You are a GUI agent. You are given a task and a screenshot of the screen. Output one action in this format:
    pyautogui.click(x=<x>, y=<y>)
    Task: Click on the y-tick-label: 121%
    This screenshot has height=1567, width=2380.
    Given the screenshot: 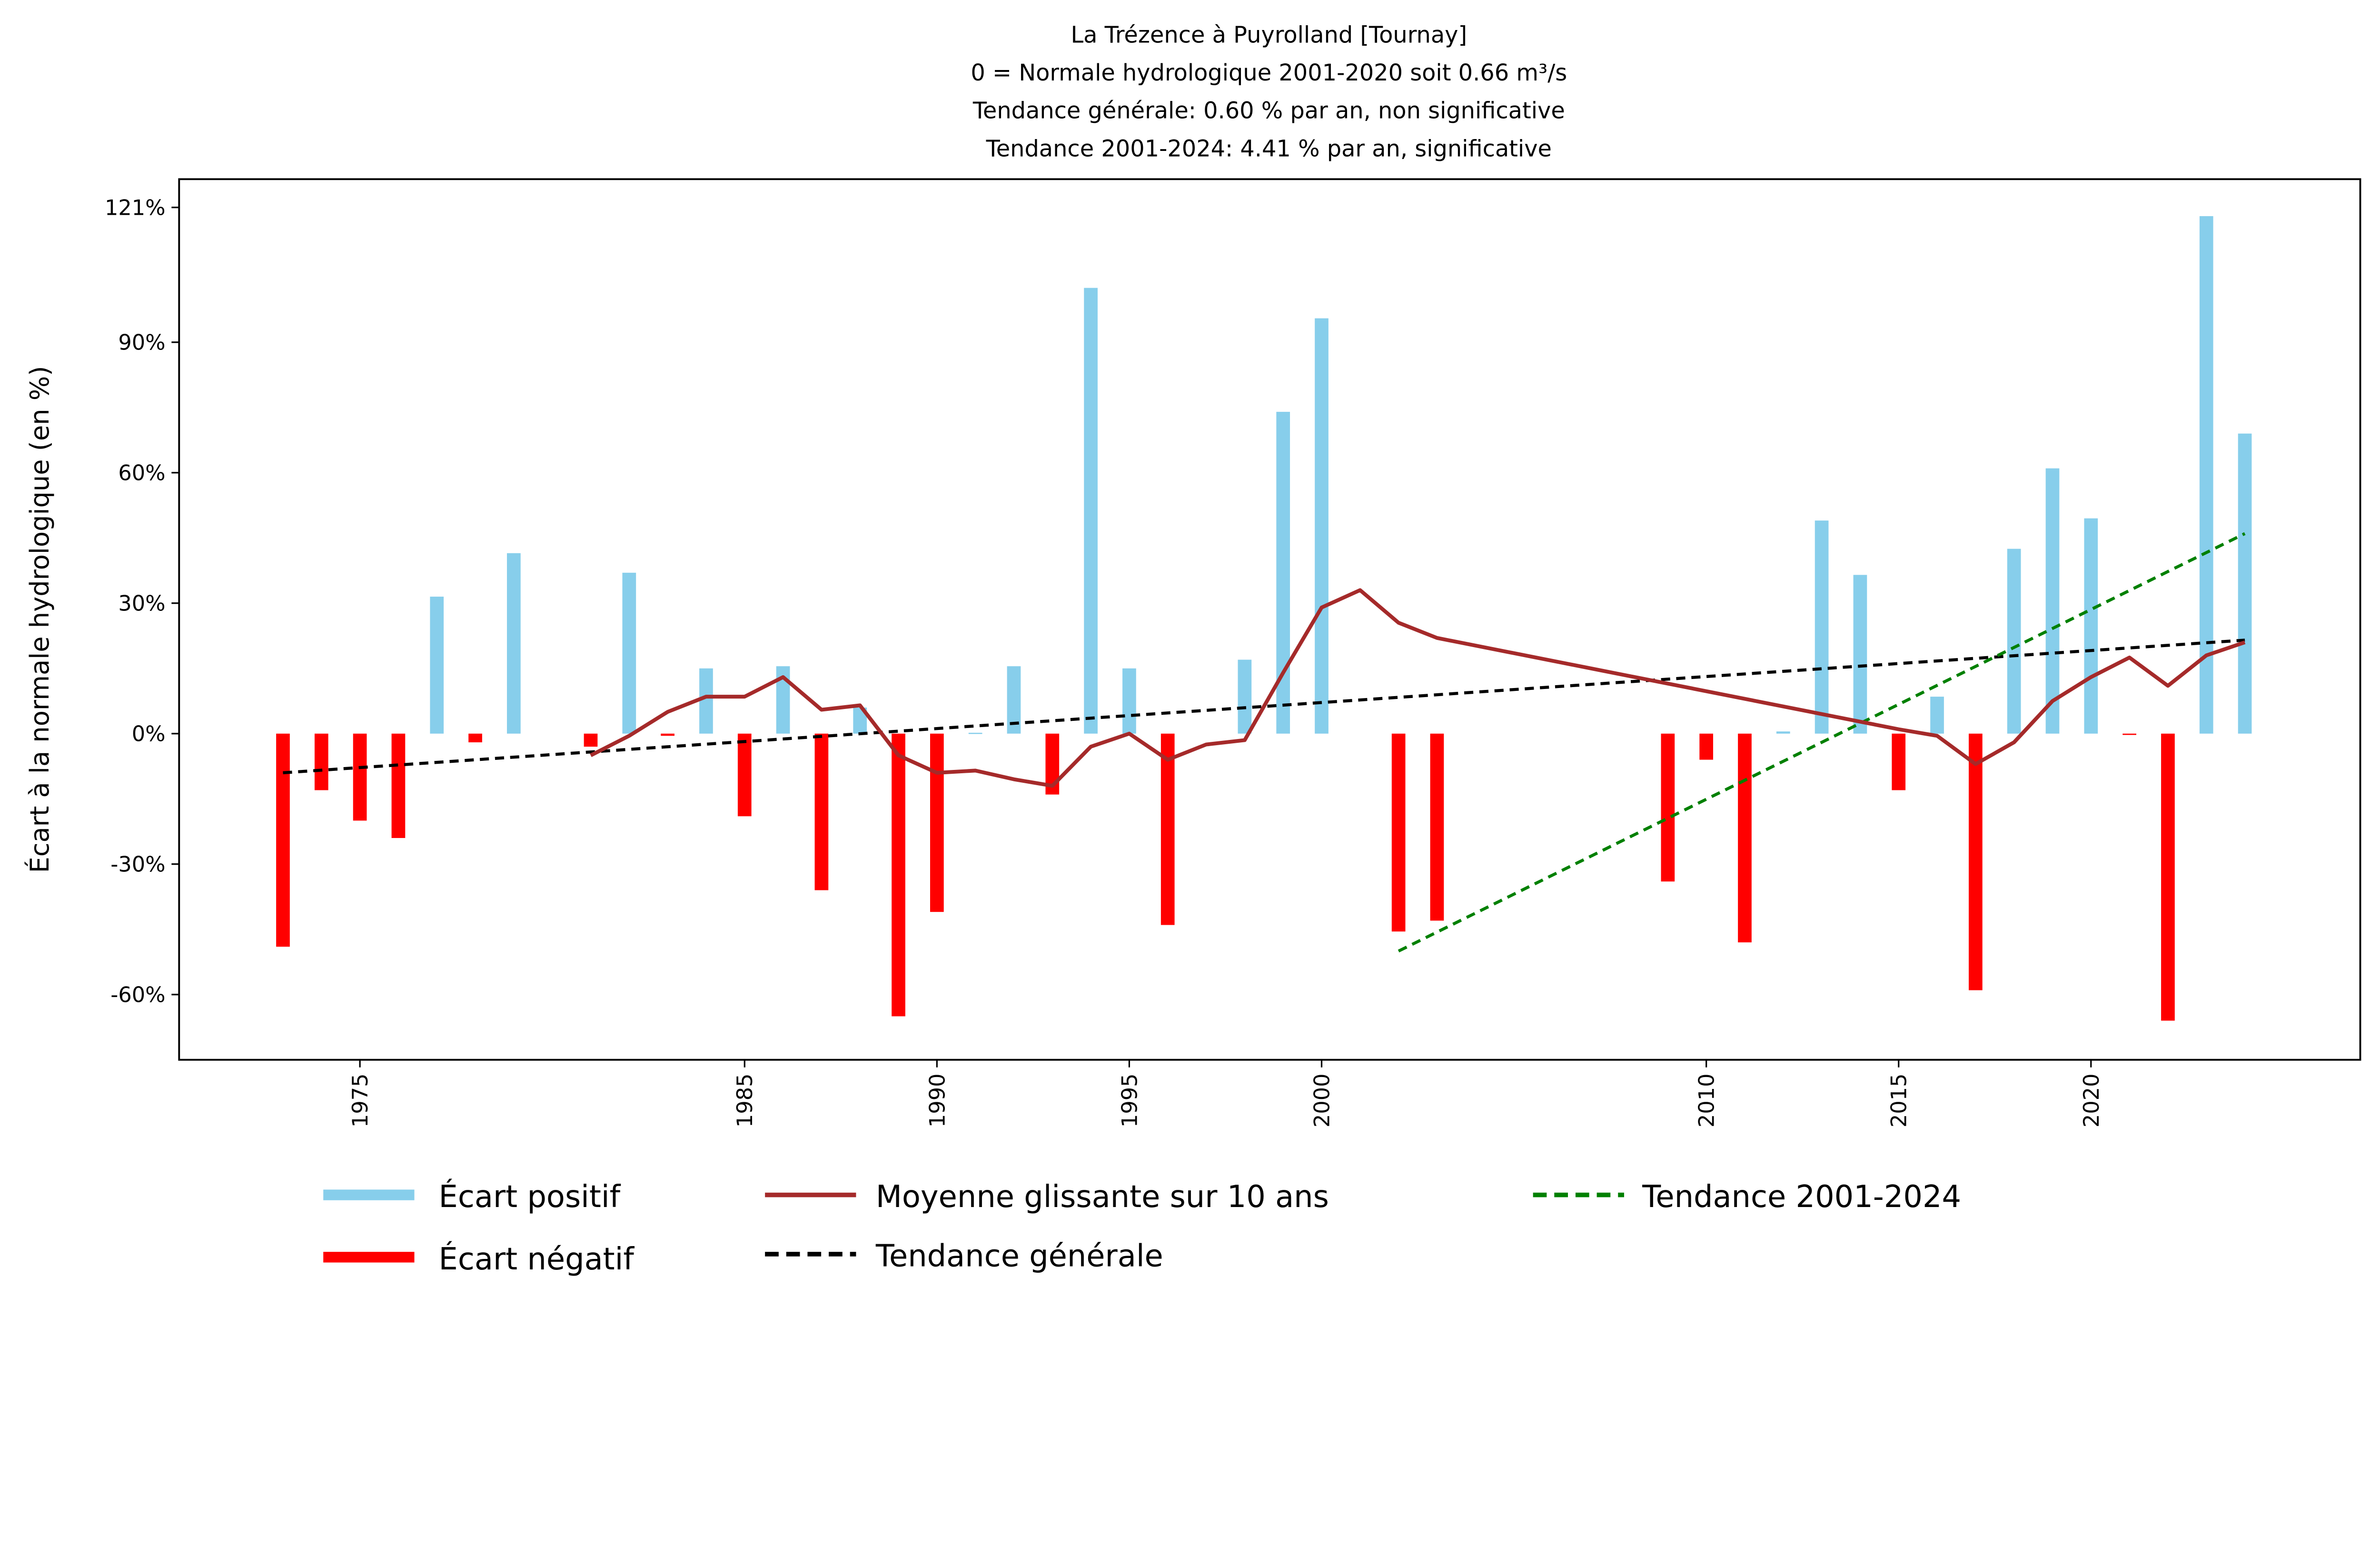 What is the action you would take?
    pyautogui.click(x=135, y=208)
    